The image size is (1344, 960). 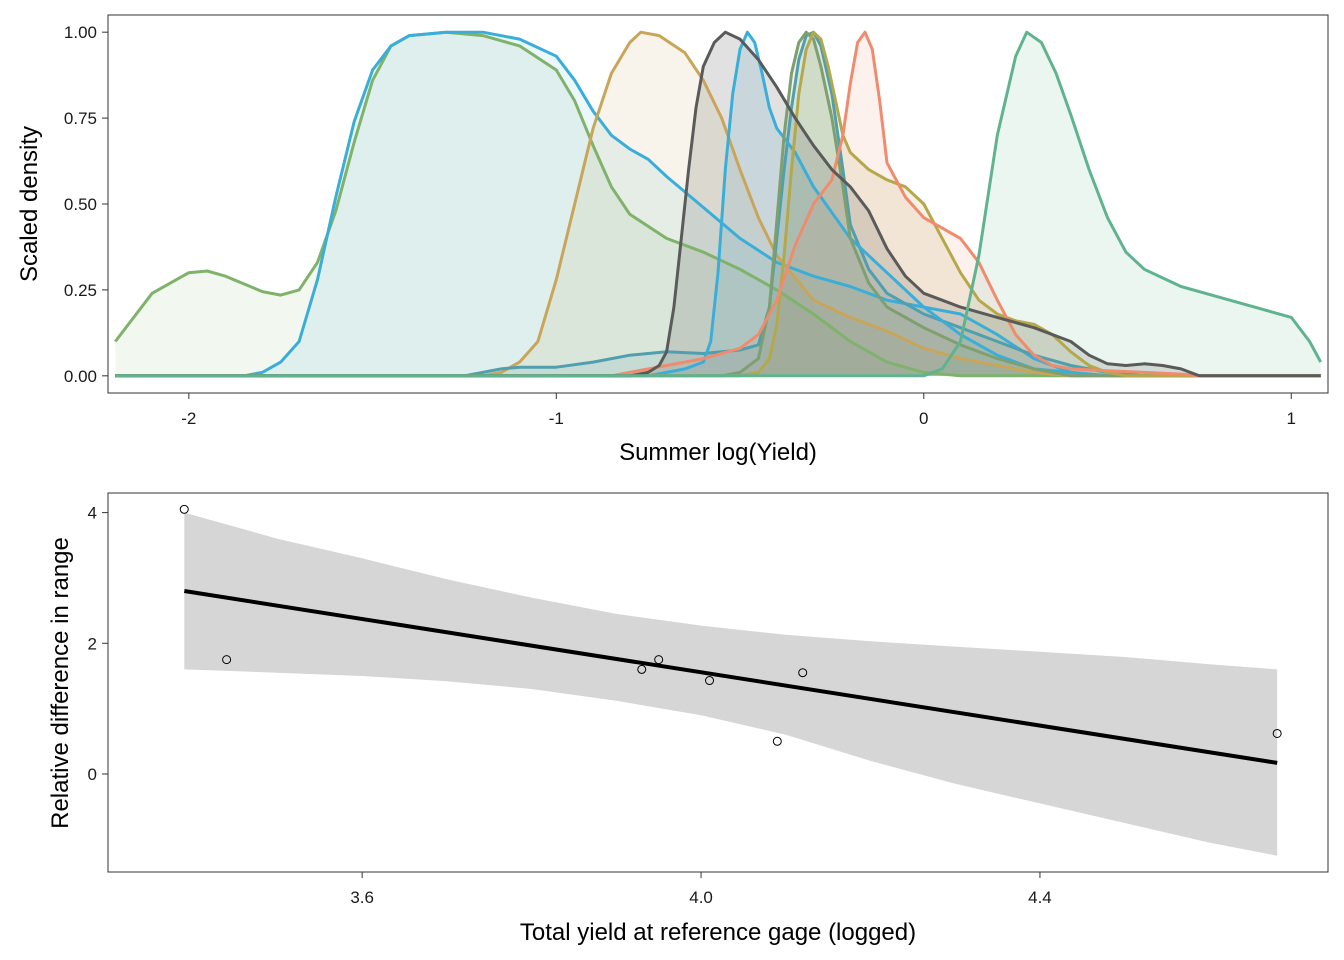 I want to click on regression-line, so click(x=730, y=677).